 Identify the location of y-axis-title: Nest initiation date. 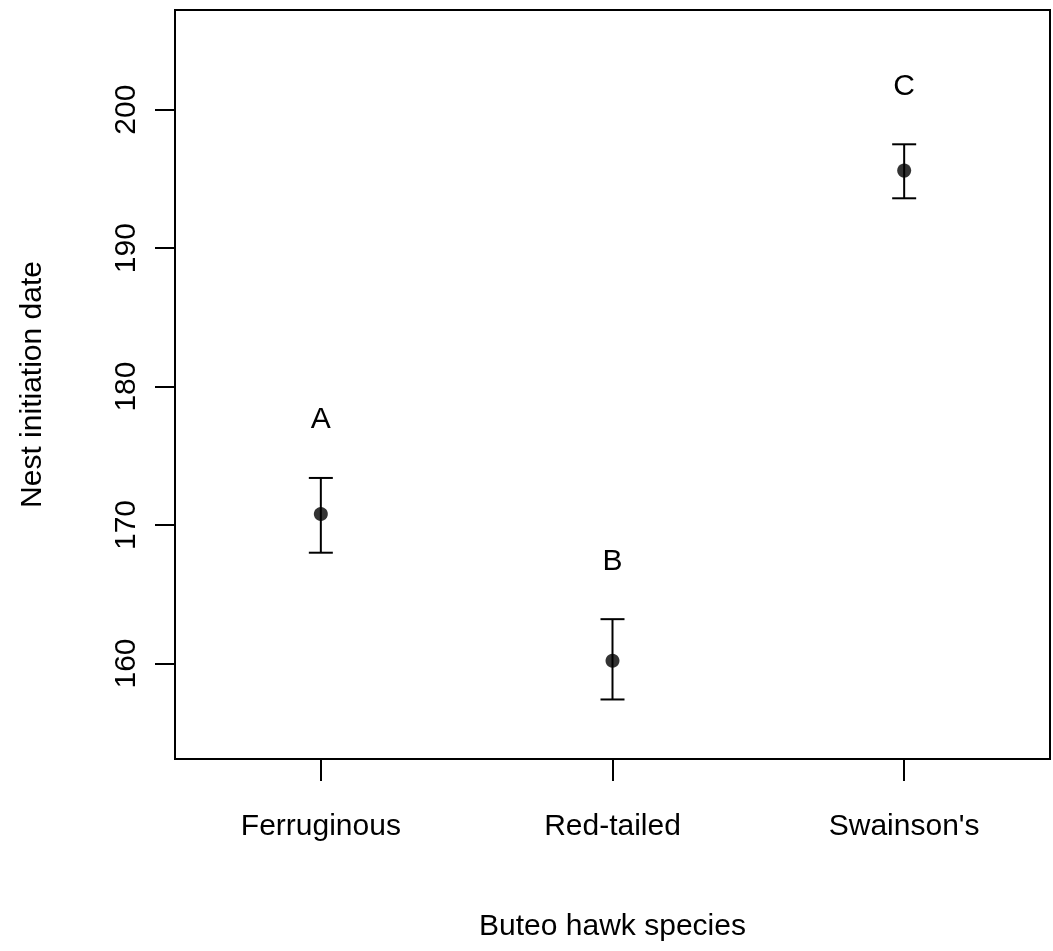
(30, 384).